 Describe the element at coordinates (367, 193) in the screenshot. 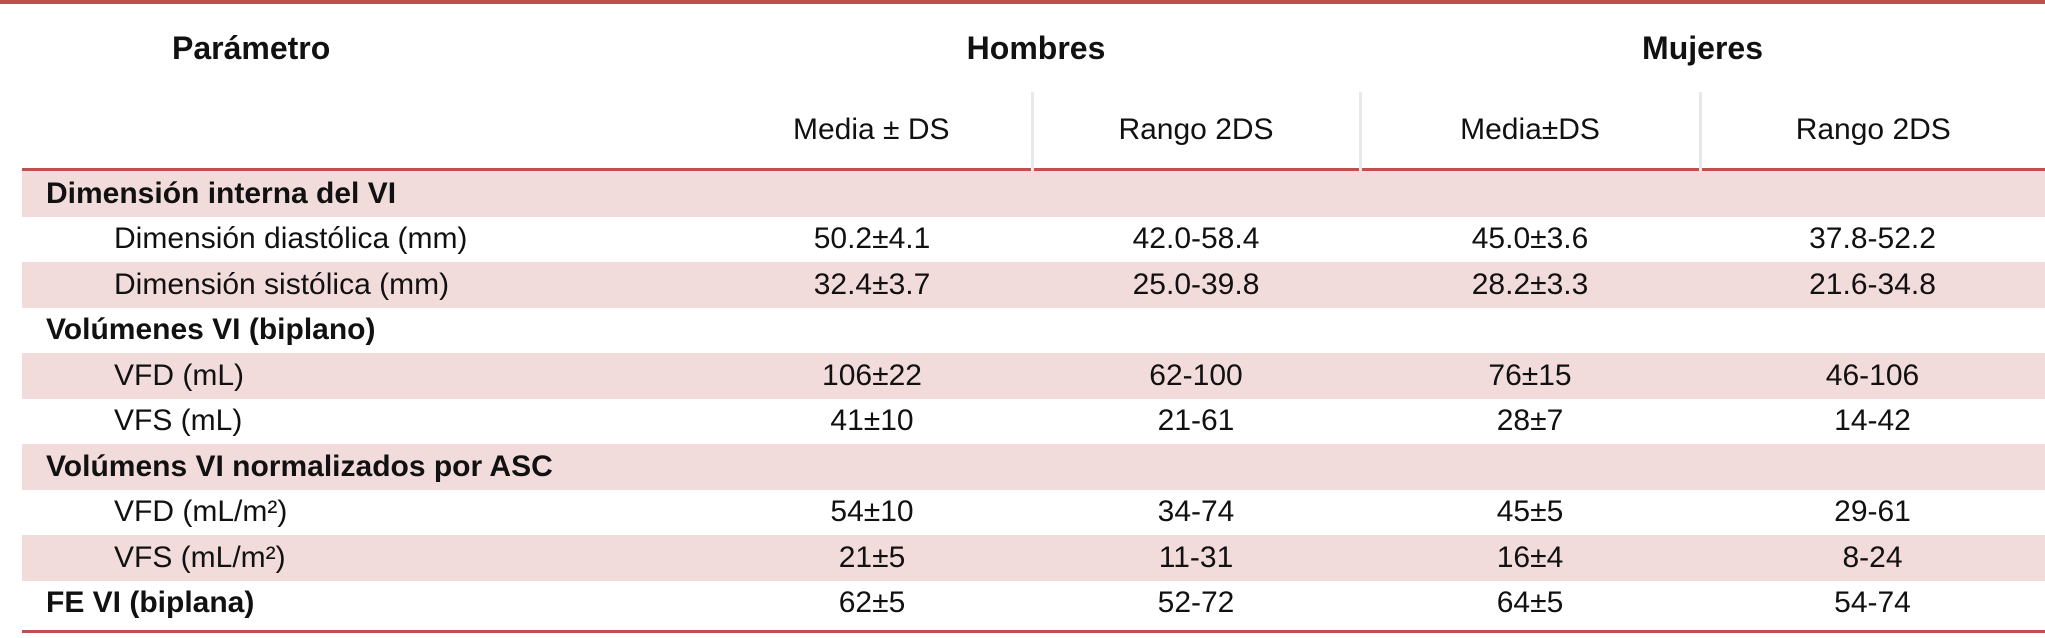

I see `section-label: Dimensión interna del VI` at that location.